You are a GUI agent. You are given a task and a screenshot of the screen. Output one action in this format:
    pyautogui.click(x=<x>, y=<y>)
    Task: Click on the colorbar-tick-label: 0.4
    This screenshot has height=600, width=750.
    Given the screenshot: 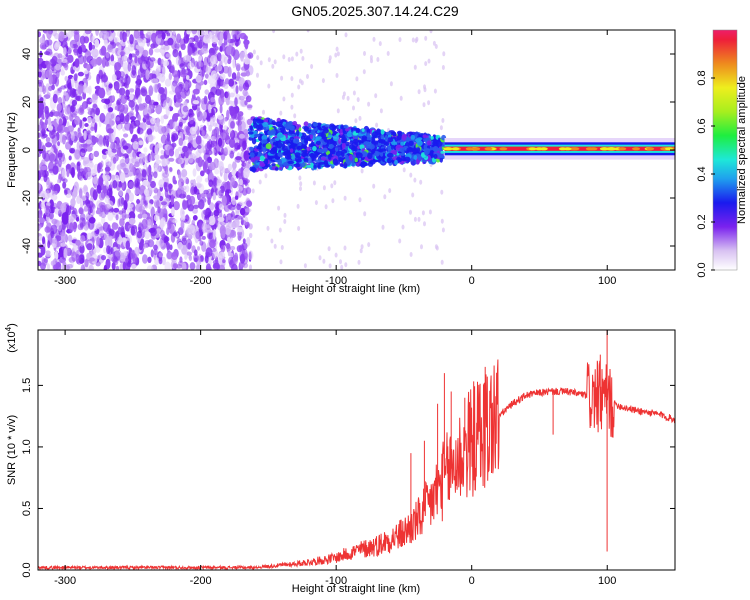 What is the action you would take?
    pyautogui.click(x=702, y=173)
    